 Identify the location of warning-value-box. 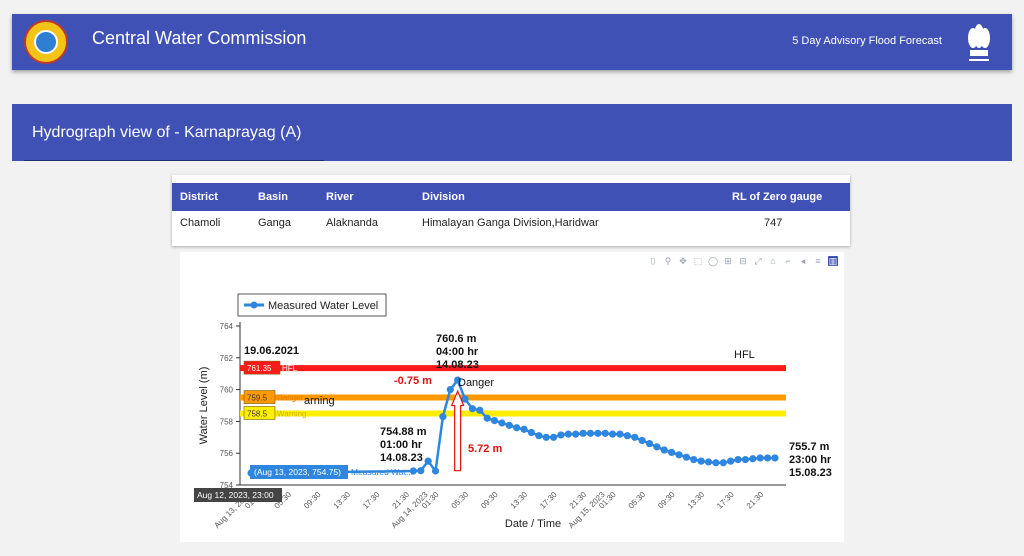
(259, 413).